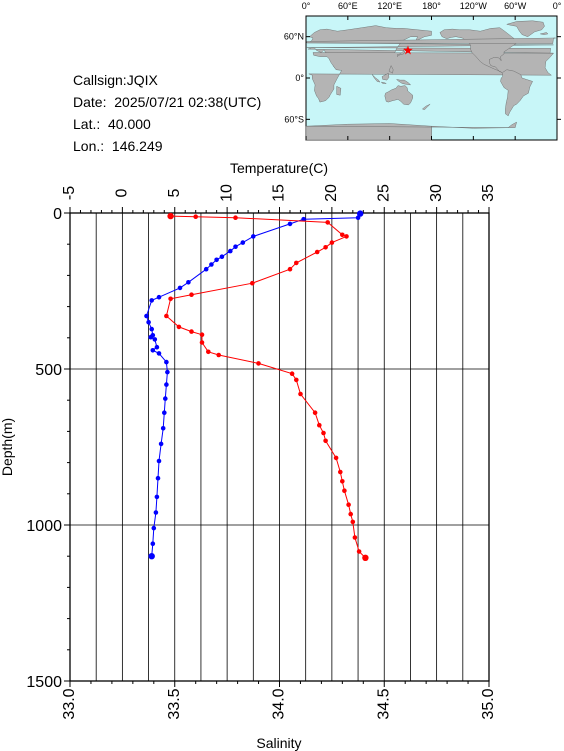 The image size is (564, 751). I want to click on map-lat-label: 60°N, so click(294, 37).